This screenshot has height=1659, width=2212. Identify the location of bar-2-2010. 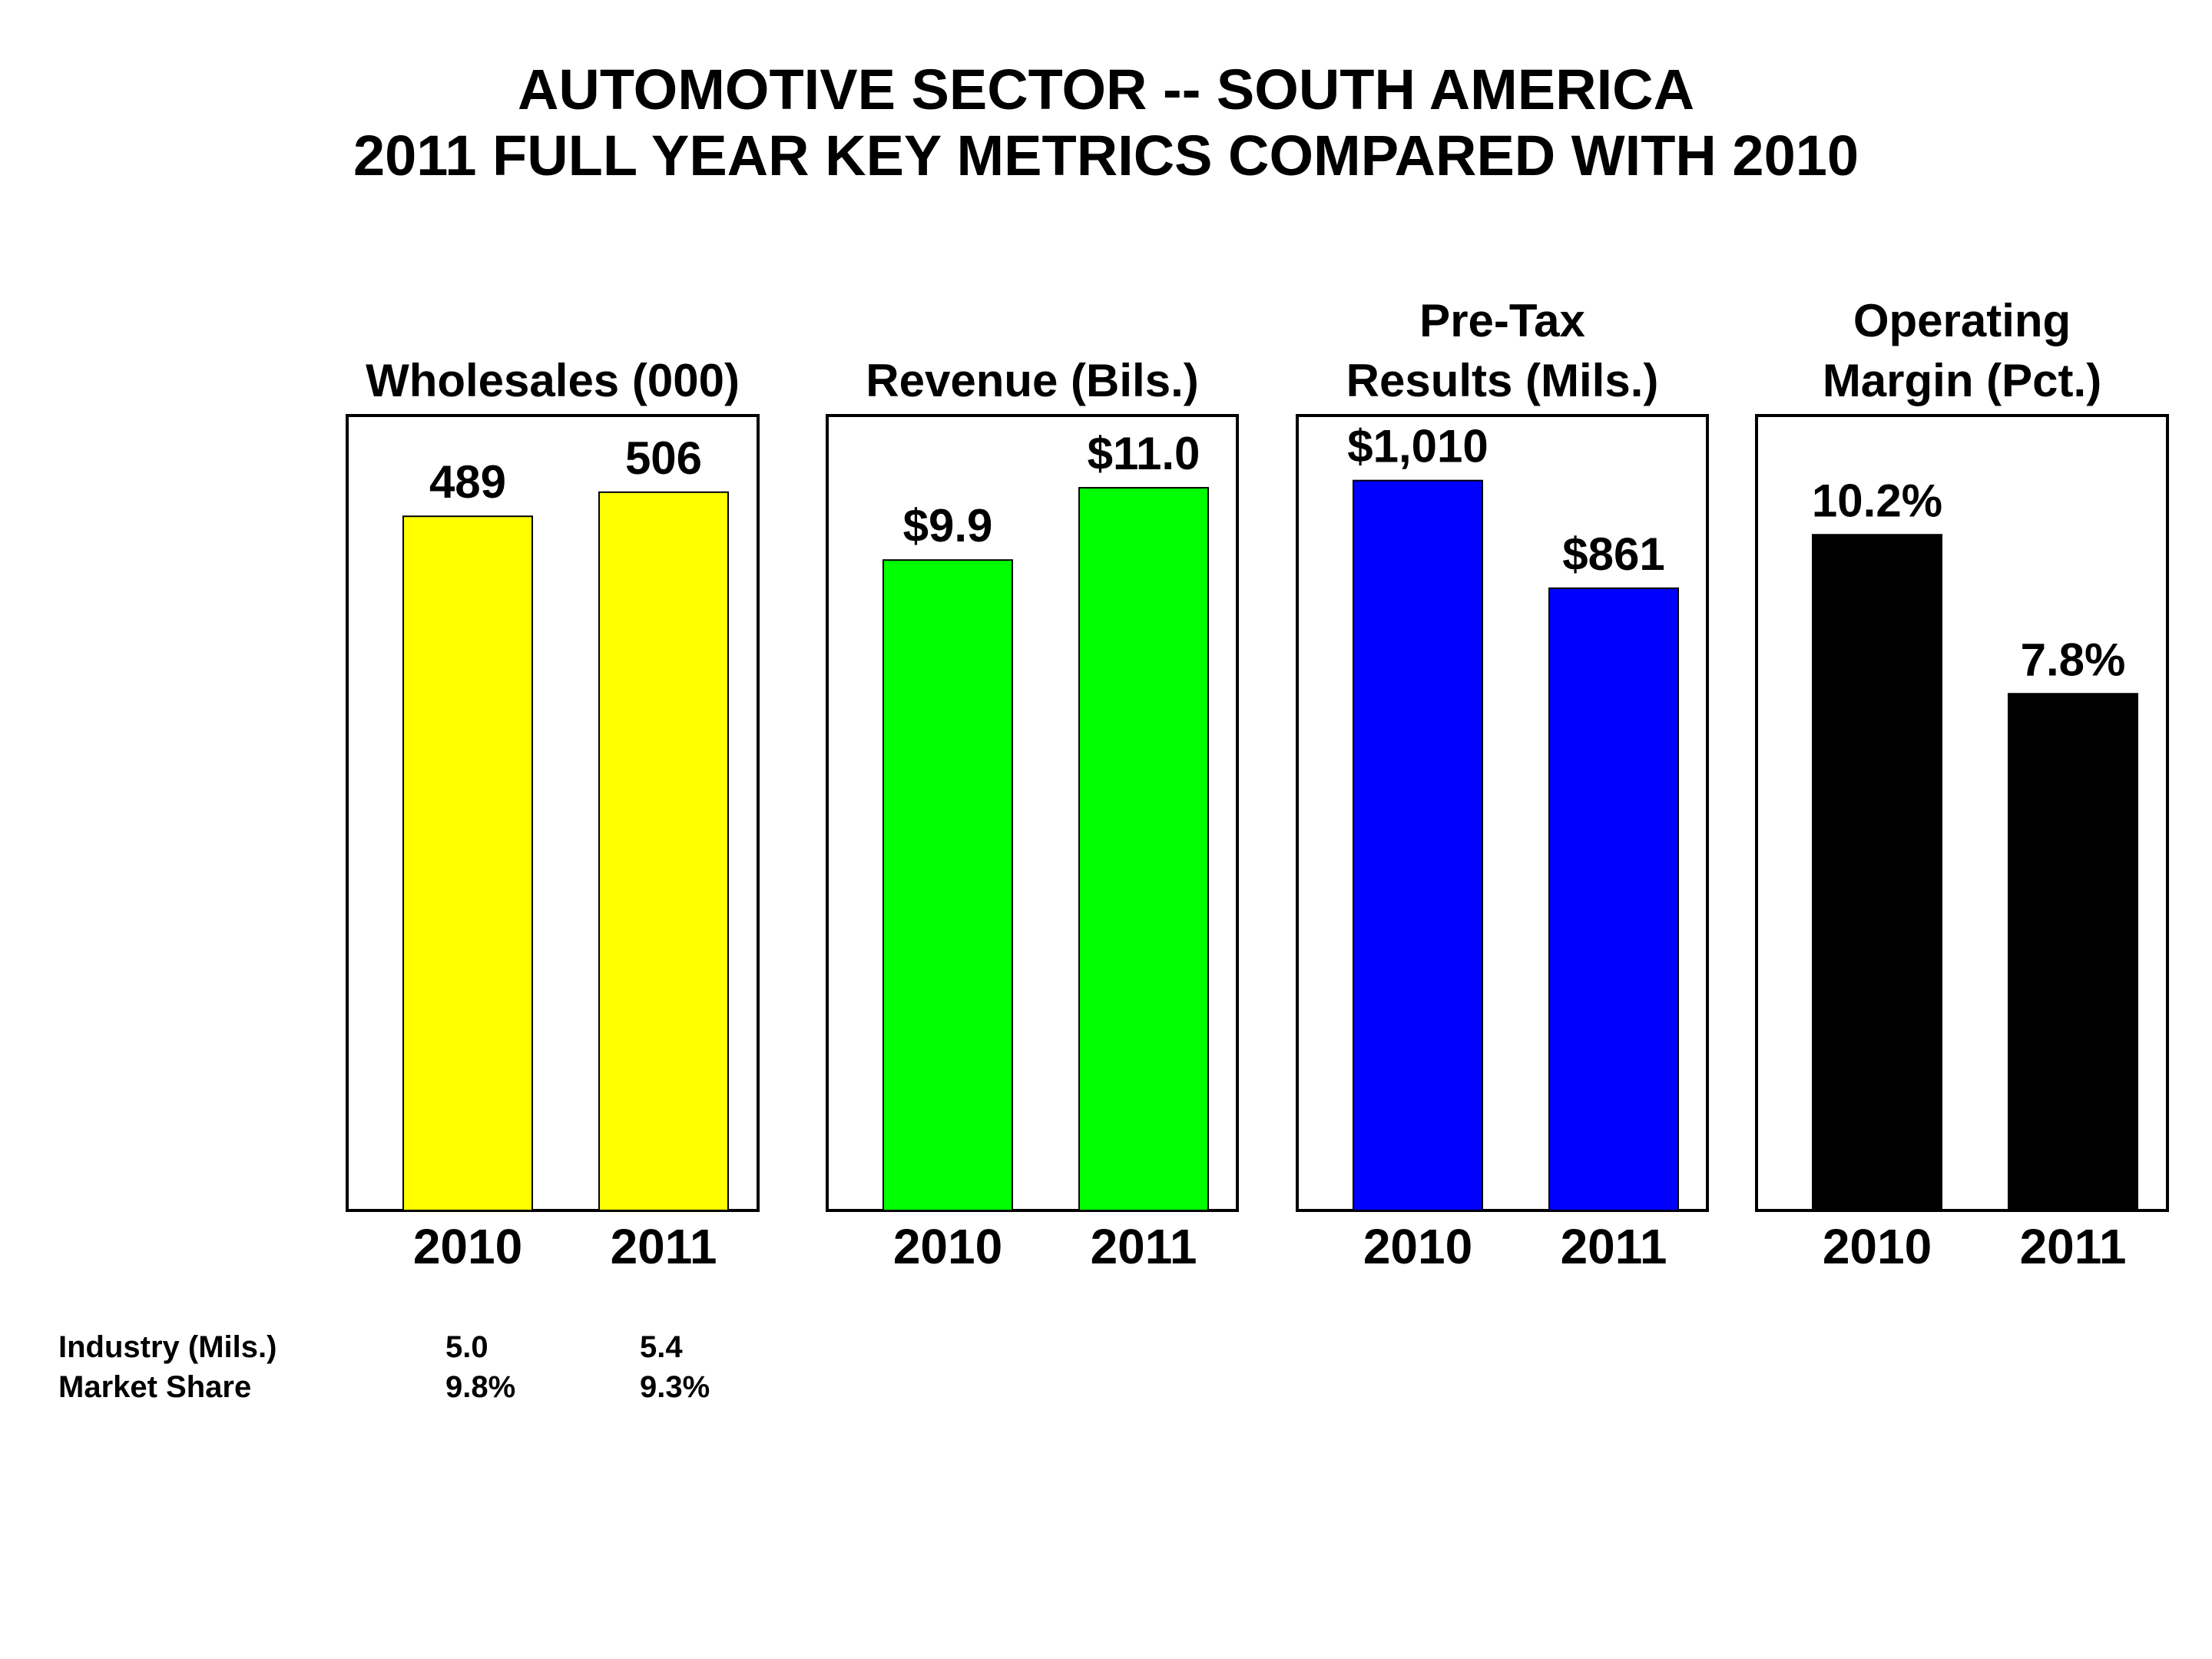
(947, 885).